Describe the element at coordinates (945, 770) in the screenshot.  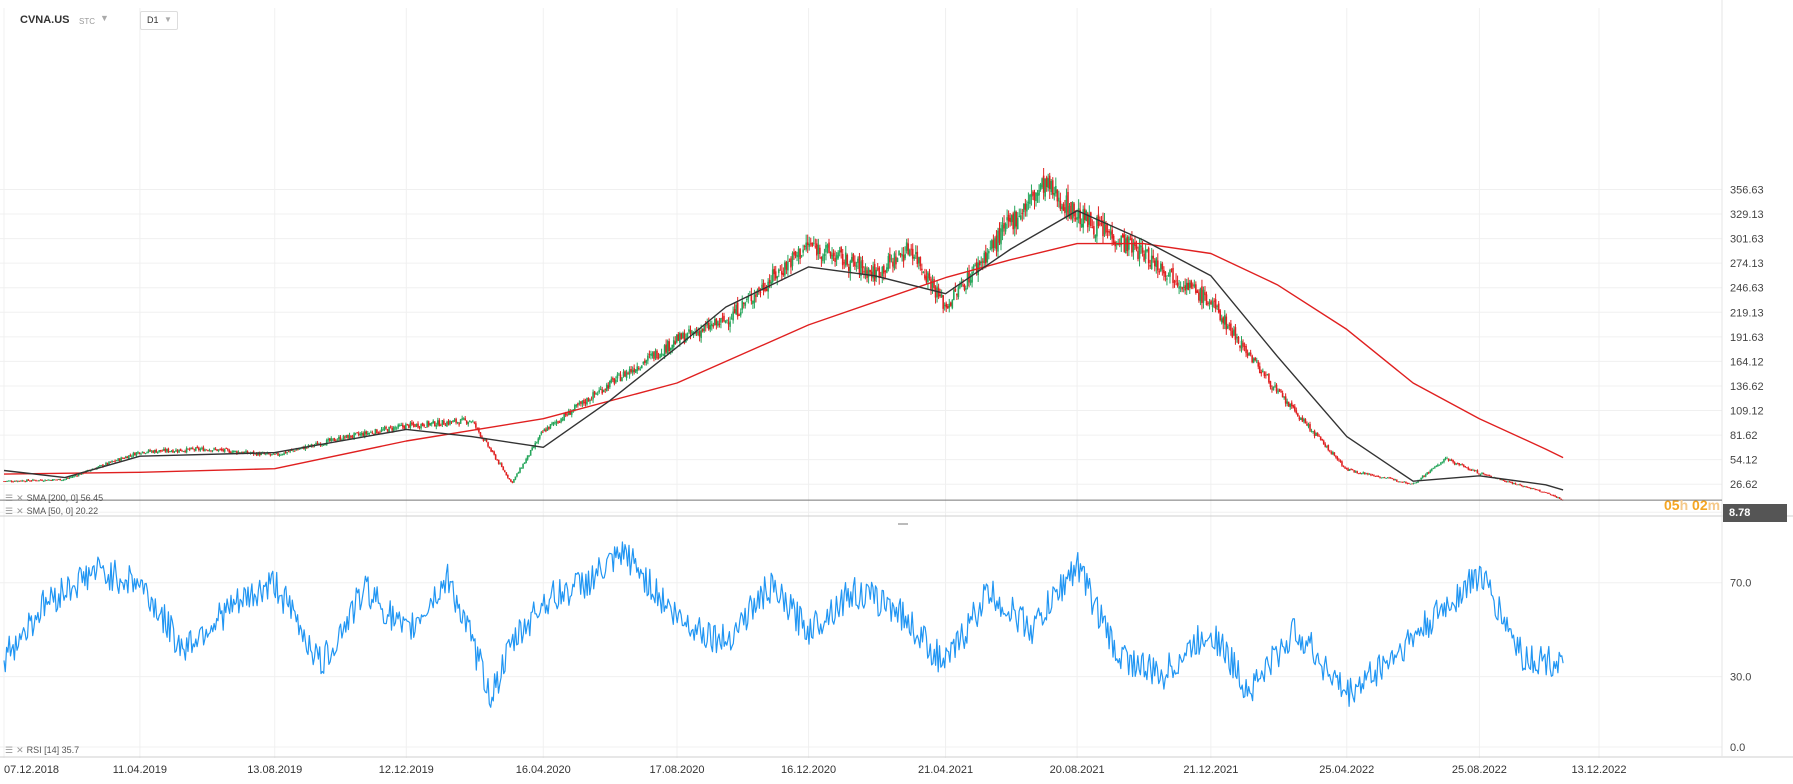
I see `x-tick-label: 21.04.2021` at that location.